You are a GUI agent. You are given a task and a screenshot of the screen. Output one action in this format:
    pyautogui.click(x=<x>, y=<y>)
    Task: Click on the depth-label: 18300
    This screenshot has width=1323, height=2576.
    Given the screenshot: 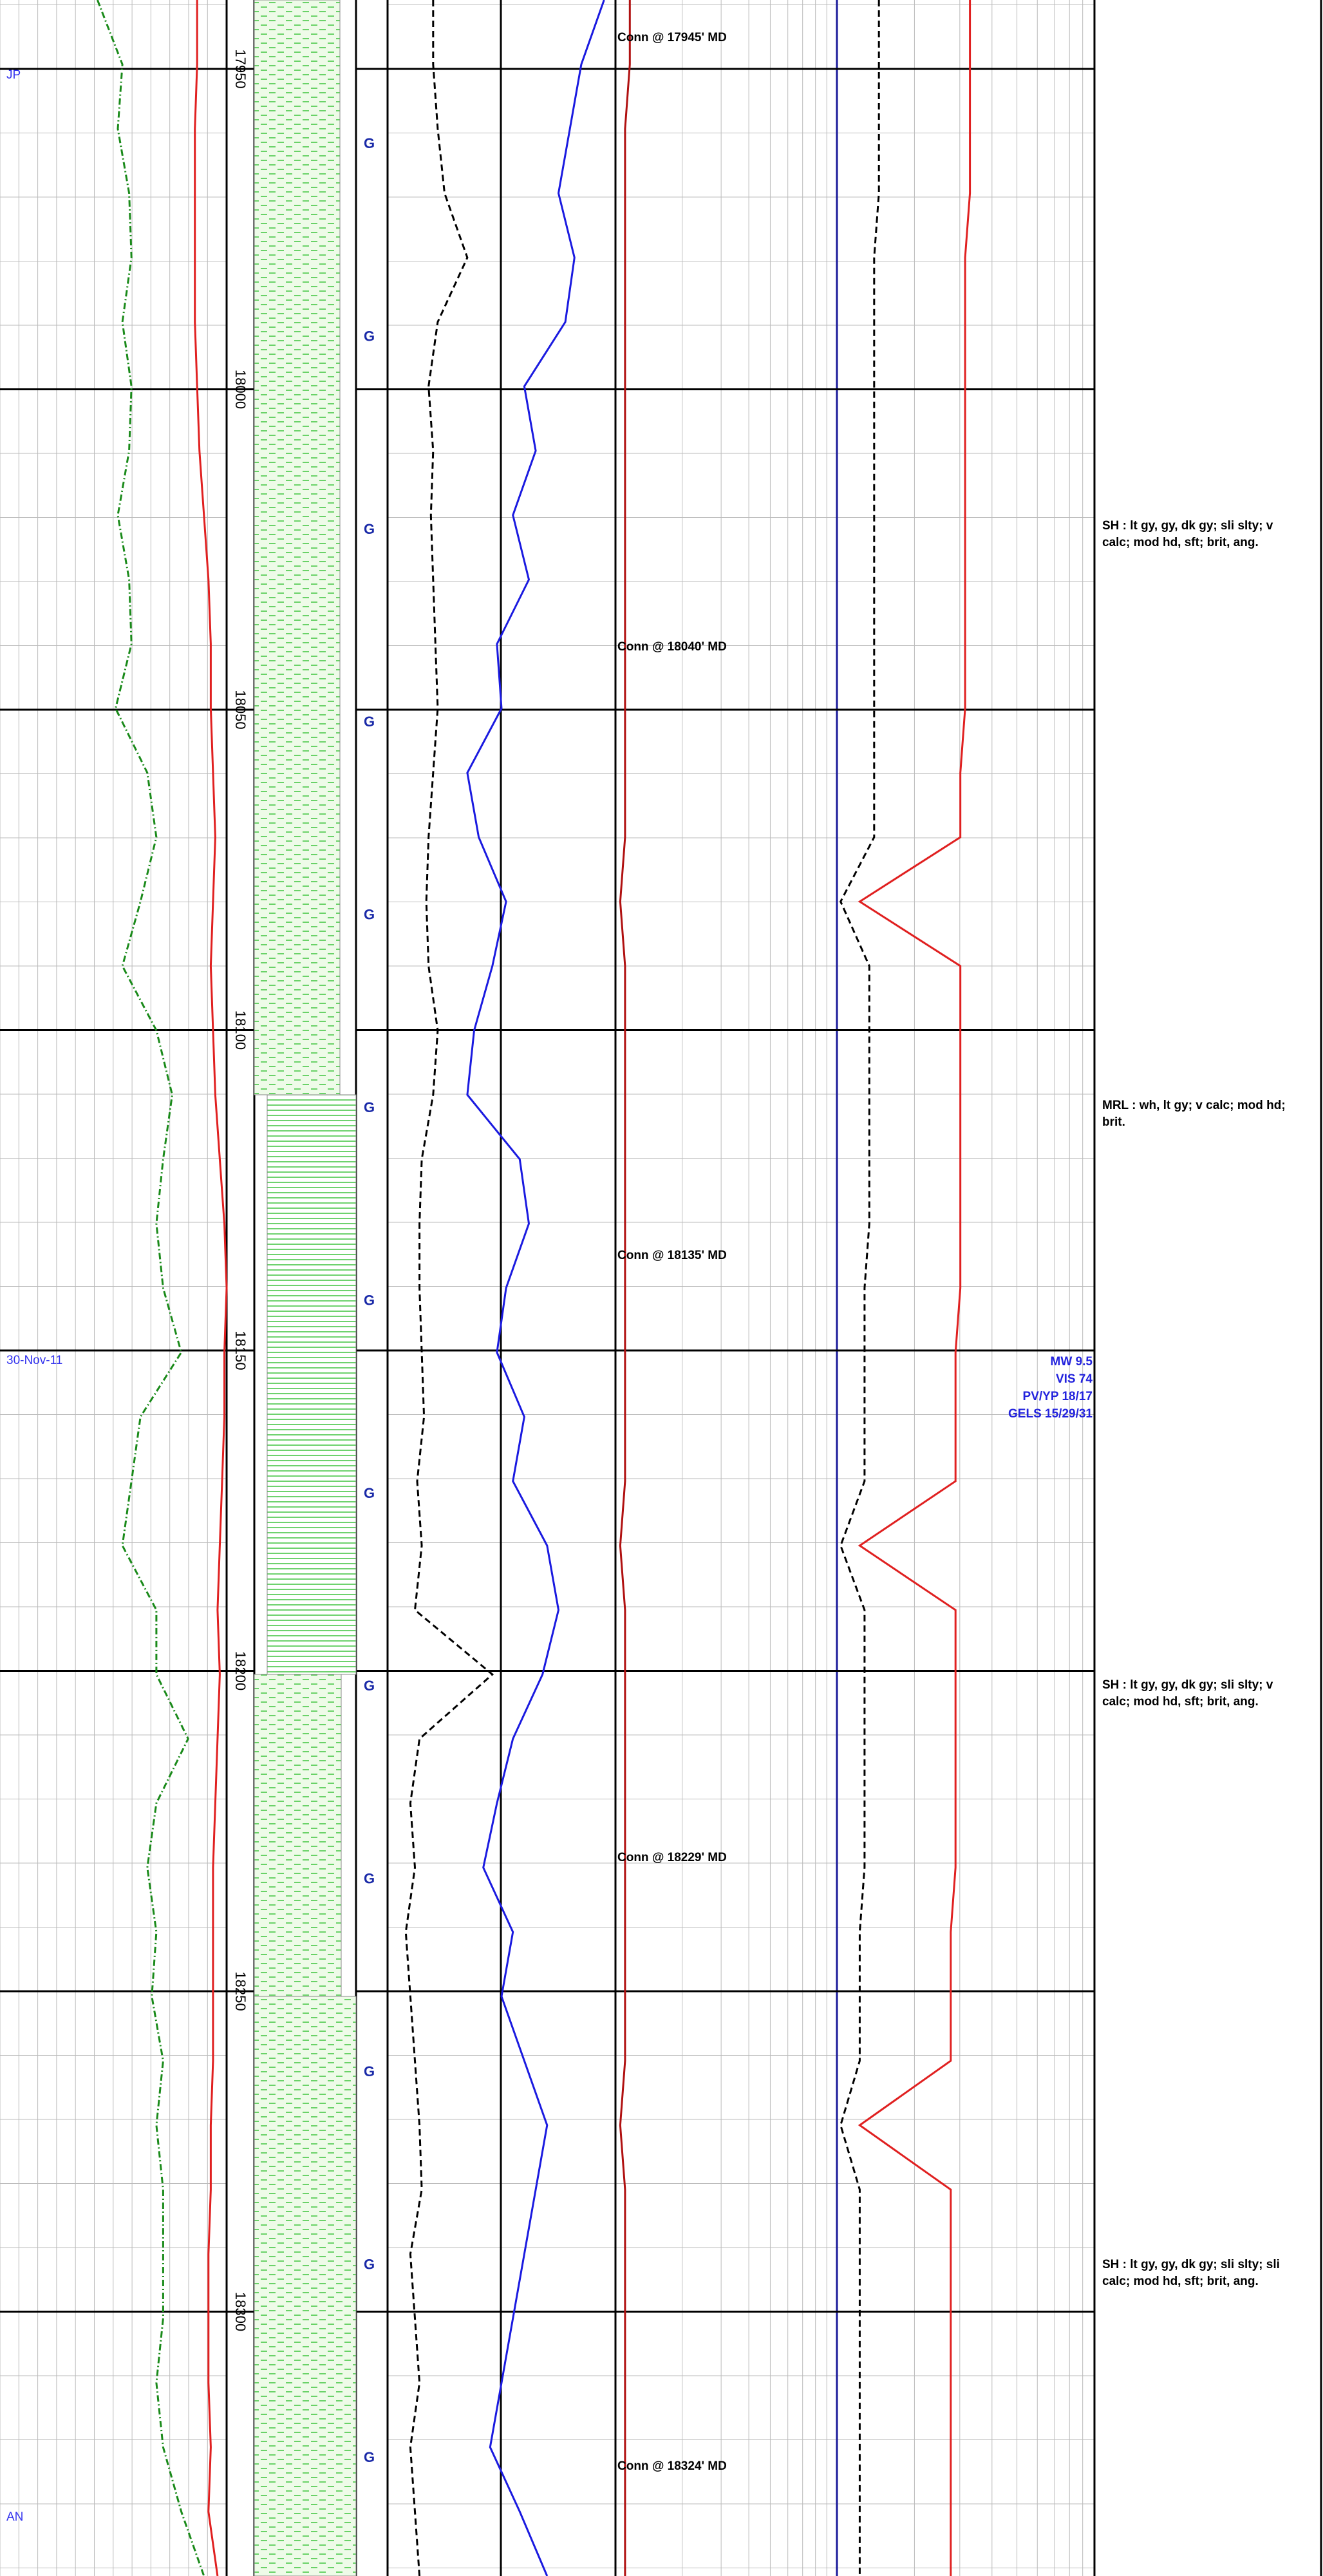 What is the action you would take?
    pyautogui.click(x=241, y=2311)
    